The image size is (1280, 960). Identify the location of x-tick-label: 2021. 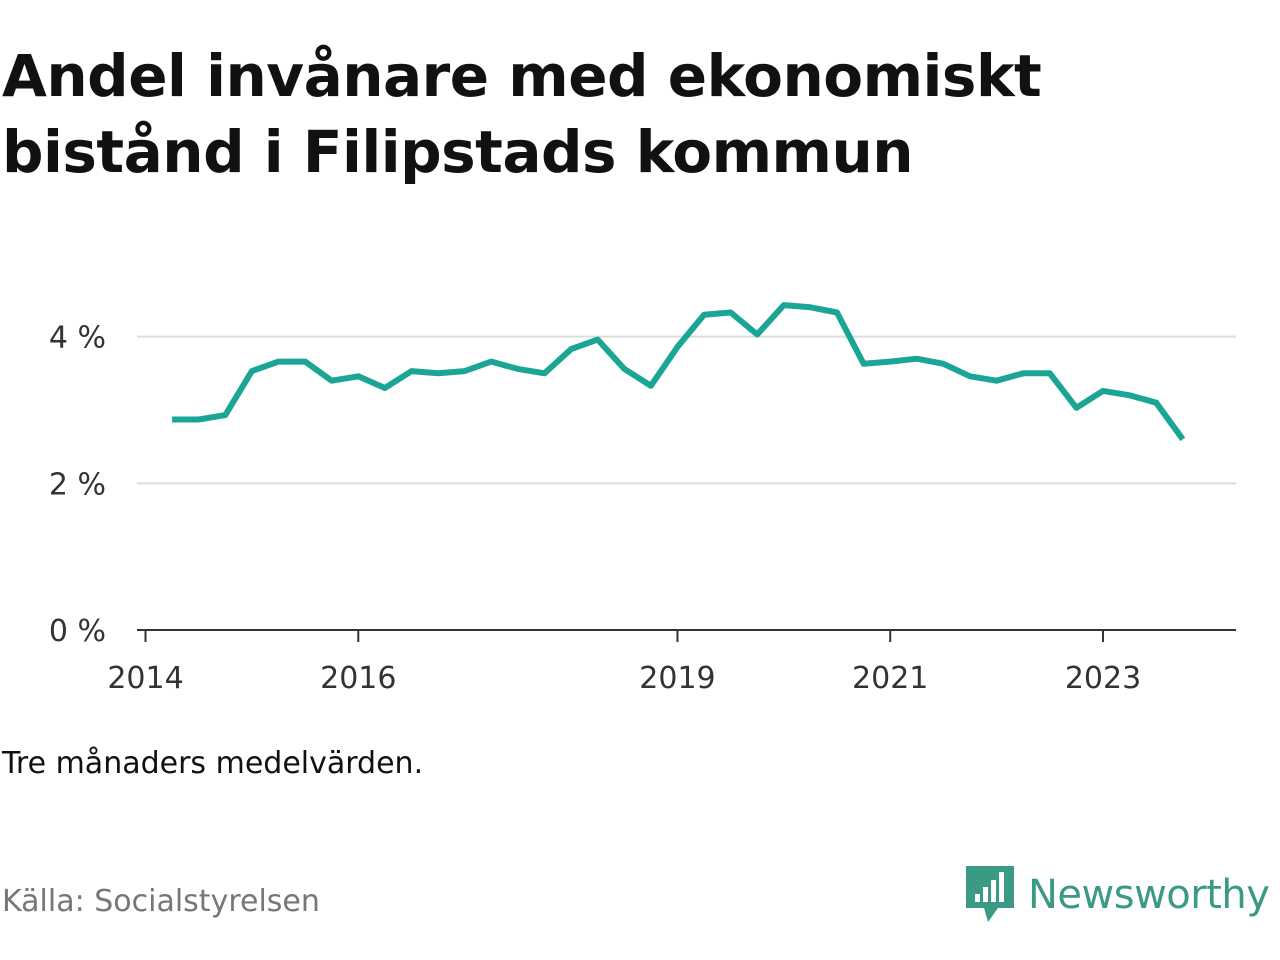
(890, 678).